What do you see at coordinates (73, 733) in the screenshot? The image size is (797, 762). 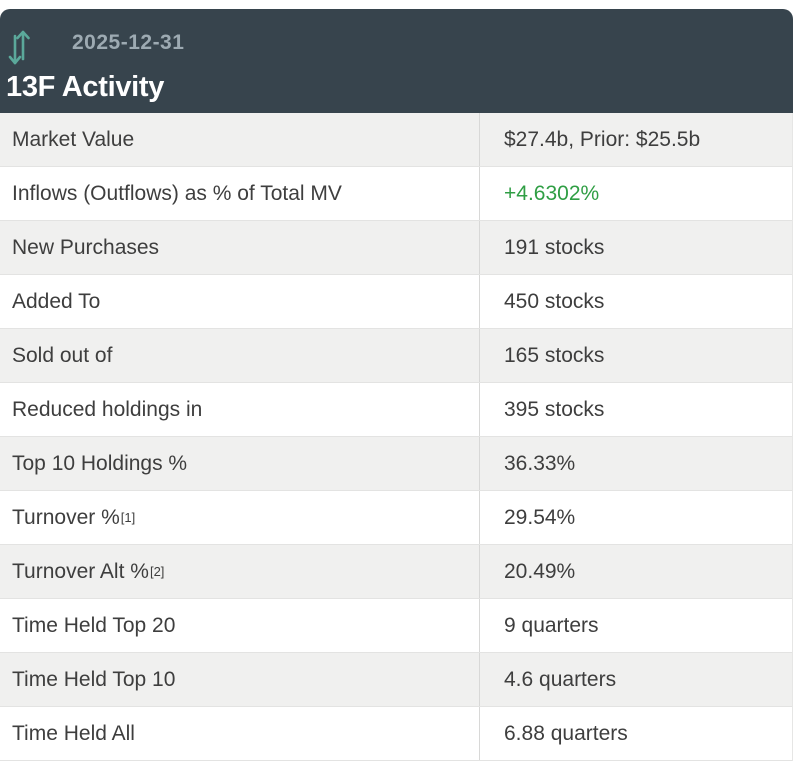 I see `row-label-text: Time Held All` at bounding box center [73, 733].